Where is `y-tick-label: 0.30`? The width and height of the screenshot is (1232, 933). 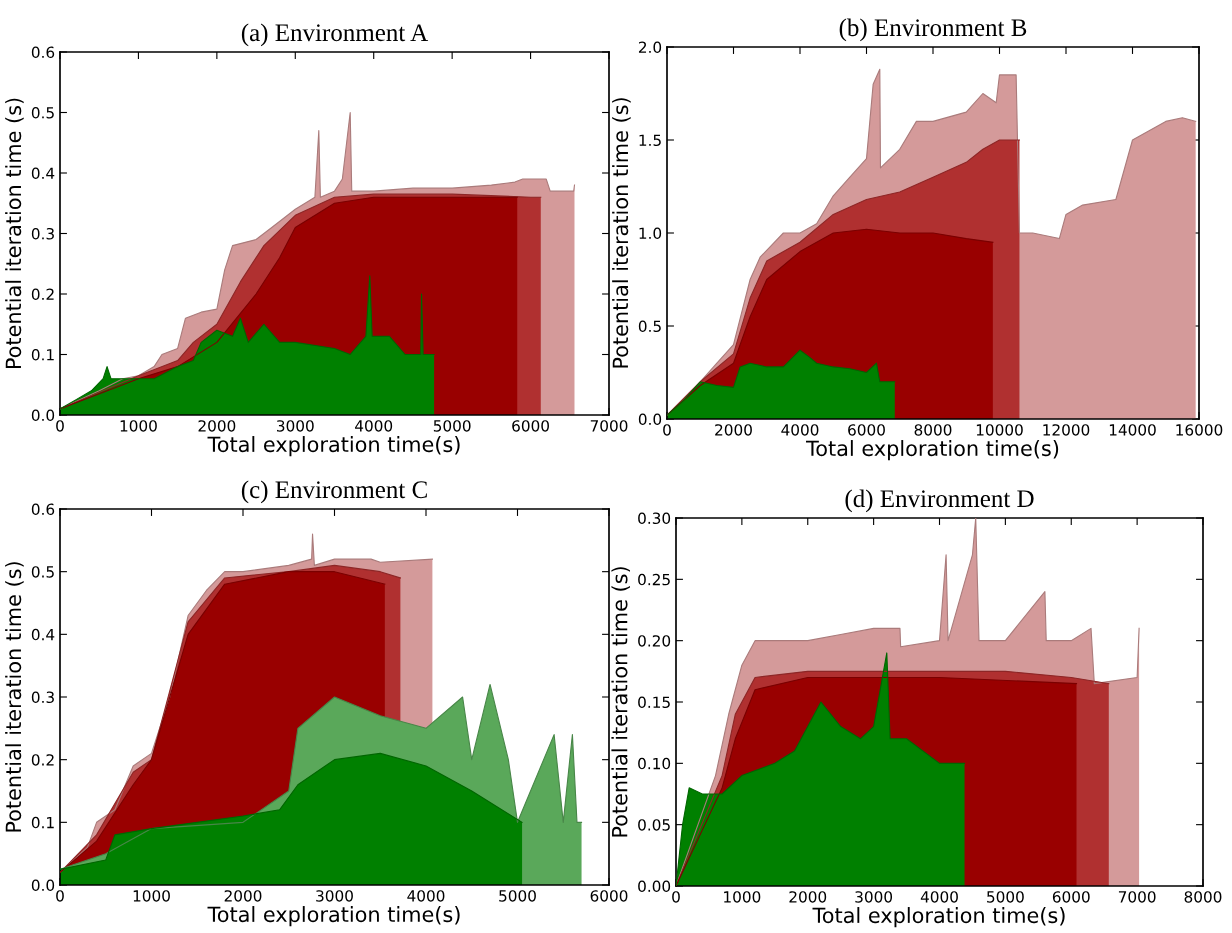 y-tick-label: 0.30 is located at coordinates (654, 518).